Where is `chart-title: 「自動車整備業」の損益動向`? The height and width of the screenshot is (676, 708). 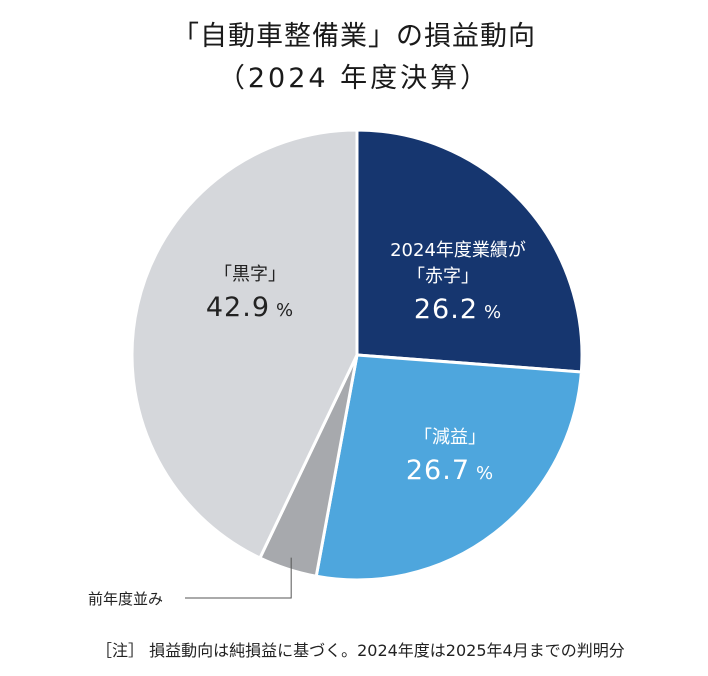 chart-title: 「自動車整備業」の損益動向 is located at coordinates (354, 36).